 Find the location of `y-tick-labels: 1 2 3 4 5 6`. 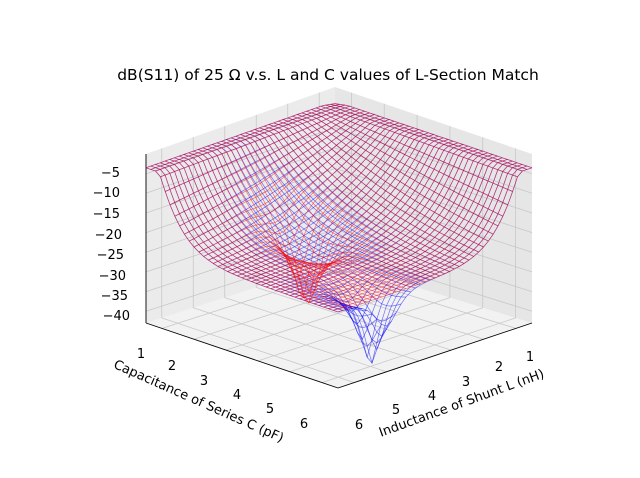

y-tick-labels: 1 2 3 4 5 6 is located at coordinates (222, 389).